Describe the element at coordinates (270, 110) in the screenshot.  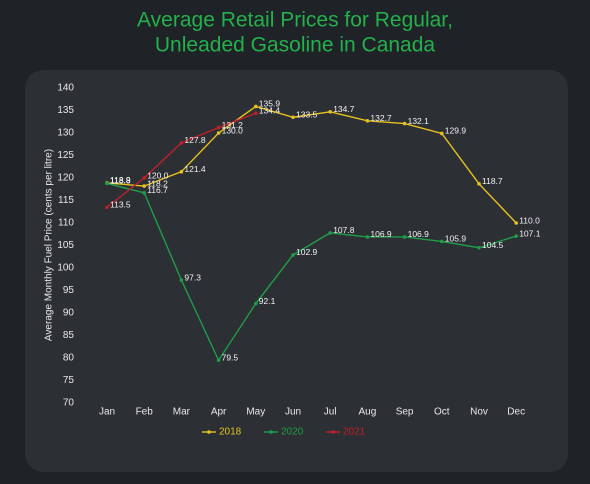
I see `data-label: 134.4` at that location.